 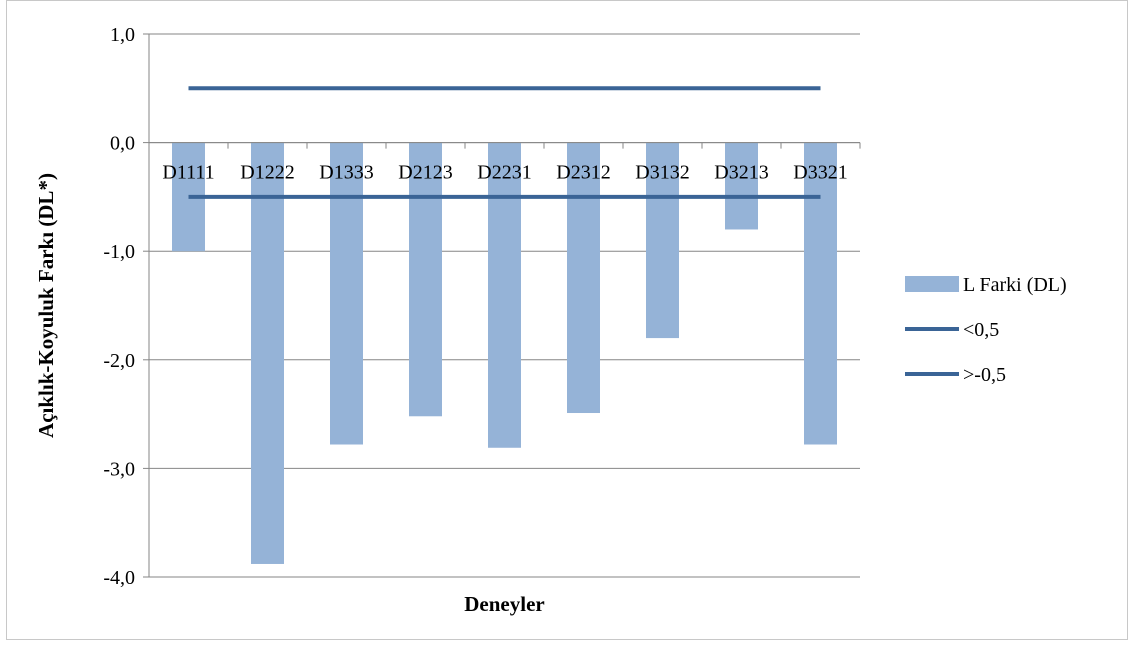 I want to click on x-category-label: D2312, so click(x=583, y=173).